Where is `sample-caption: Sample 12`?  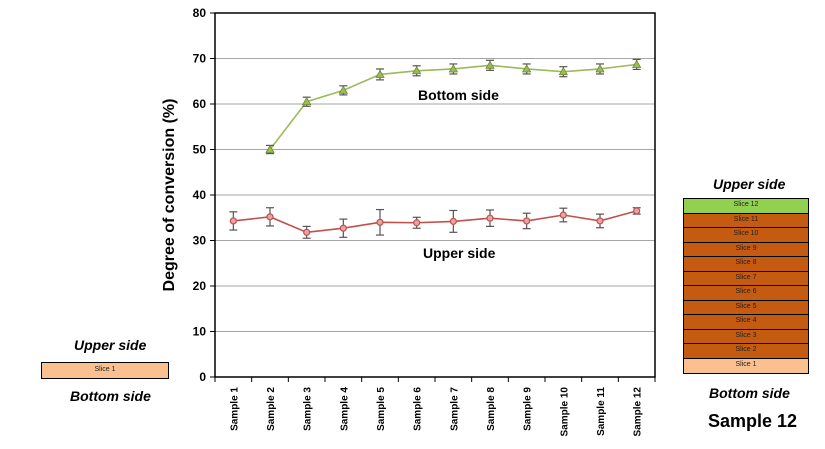 sample-caption: Sample 12 is located at coordinates (753, 421).